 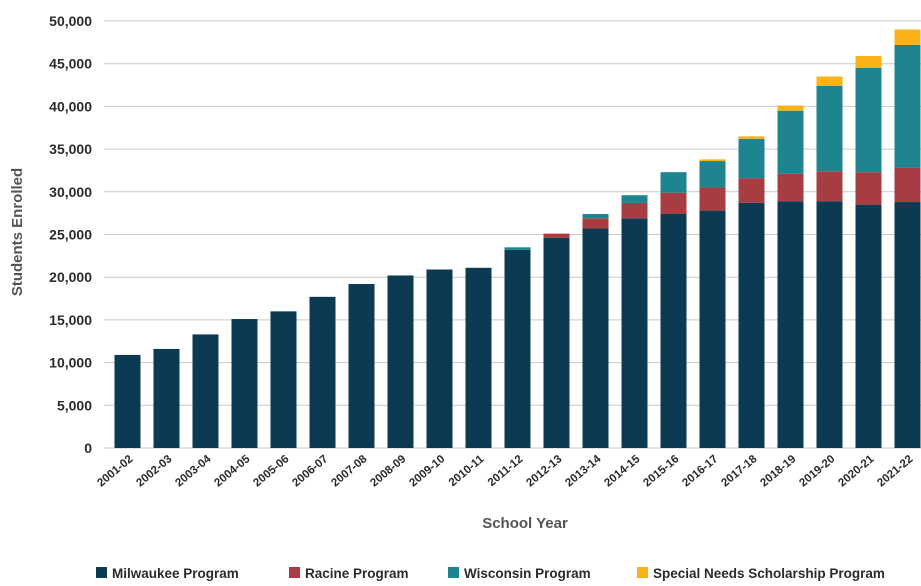 I want to click on x-tick-label: 2011-12, so click(x=506, y=471).